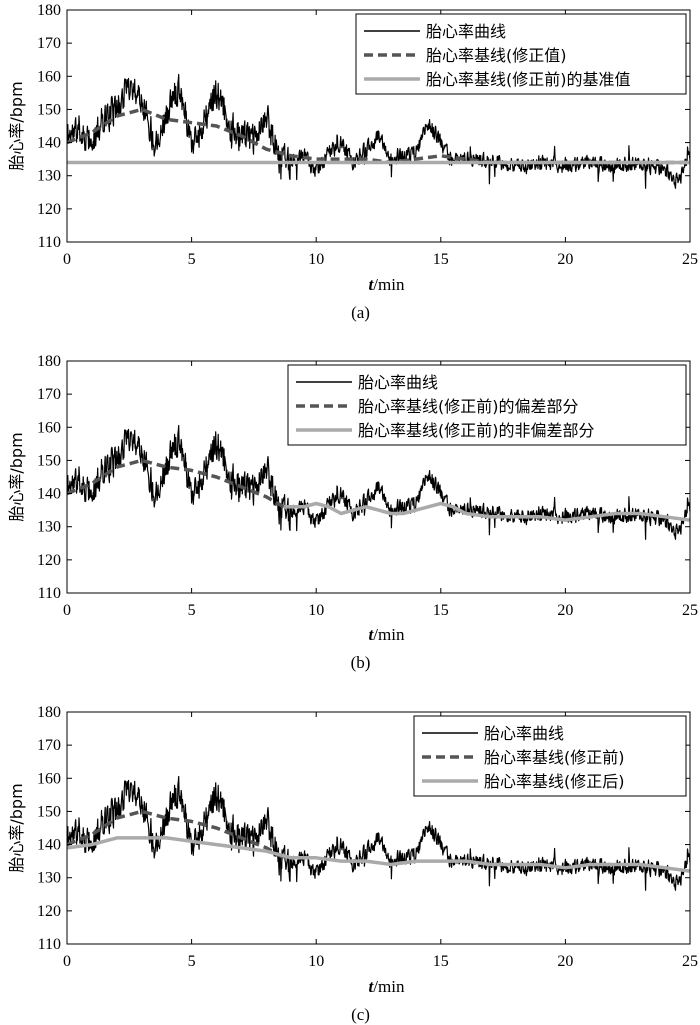 This screenshot has height=1025, width=700. Describe the element at coordinates (528, 79) in the screenshot. I see `legend-entry: 胎心率基线(修正前)的基准值` at that location.